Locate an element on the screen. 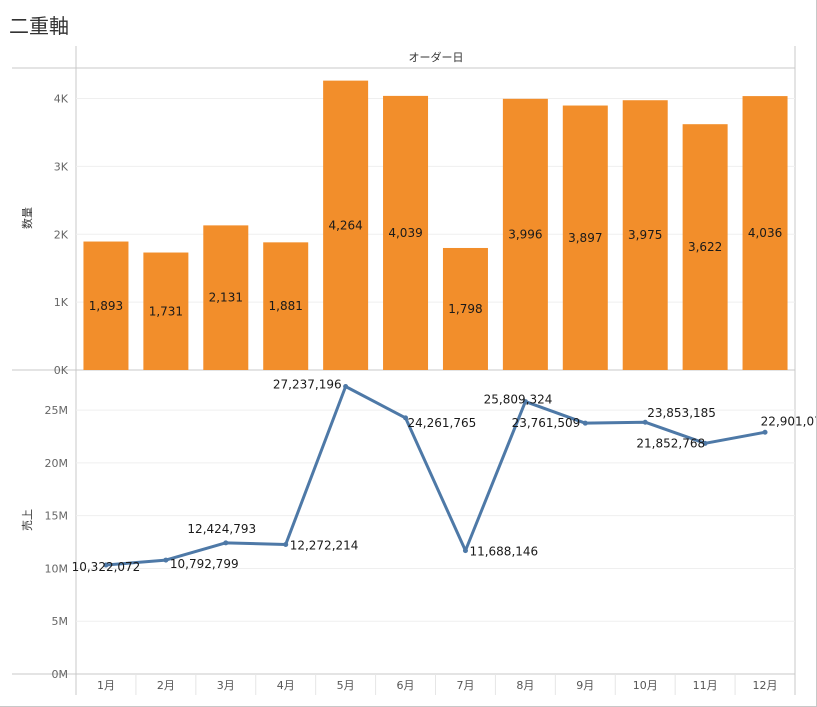 This screenshot has width=817, height=707. bar-tick-label: 2K is located at coordinates (61, 234).